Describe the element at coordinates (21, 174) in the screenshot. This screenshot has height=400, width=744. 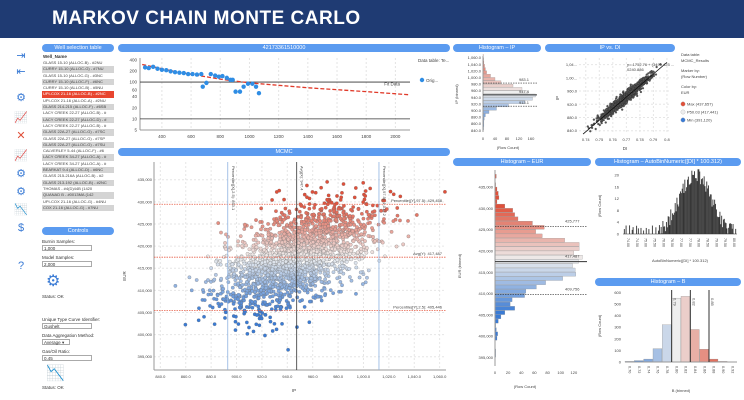
I see `gear-icon: ⚙` at that location.